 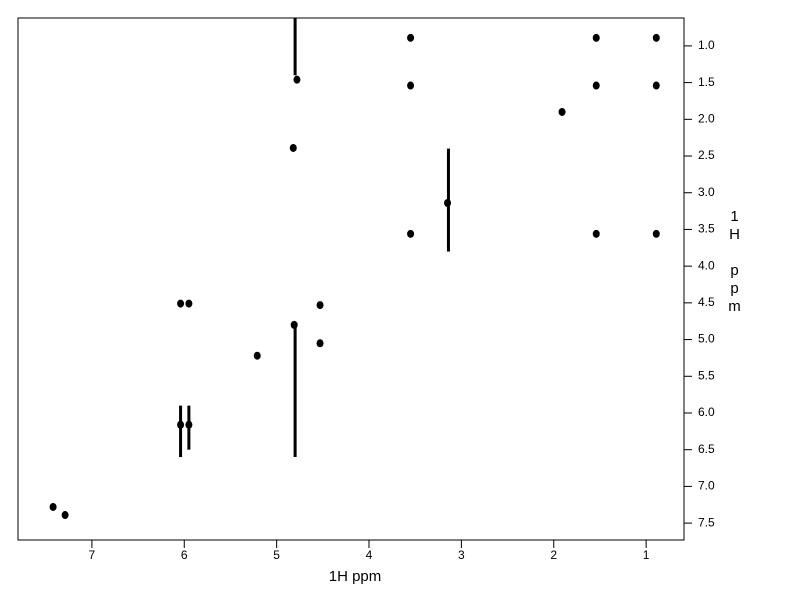 What do you see at coordinates (92, 555) in the screenshot?
I see `x-tick-label: 7` at bounding box center [92, 555].